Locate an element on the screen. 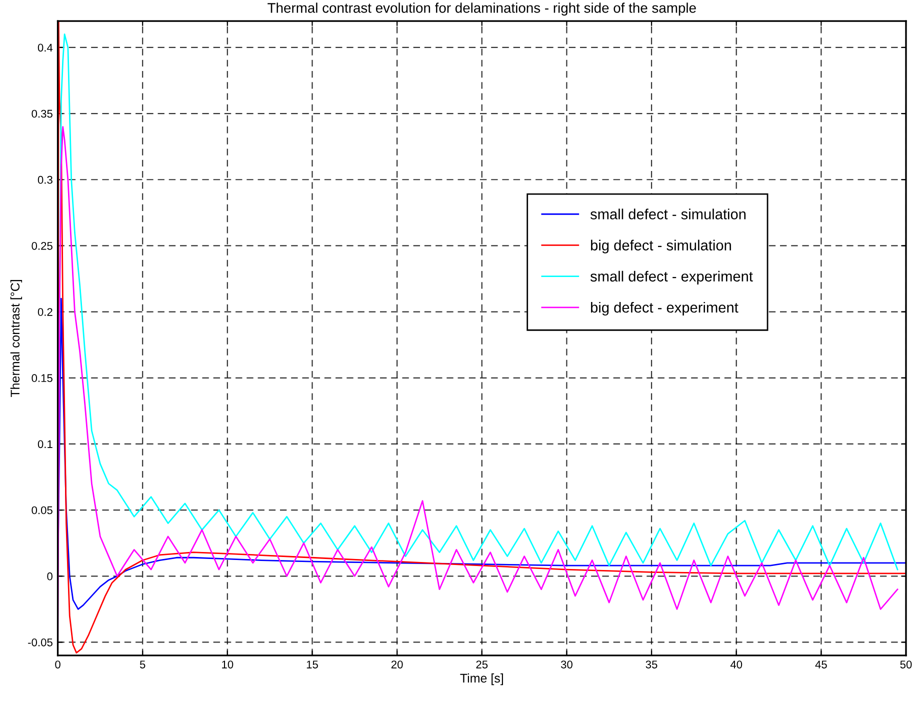 The height and width of the screenshot is (701, 917). x-axis-title: Time [s] is located at coordinates (481, 679).